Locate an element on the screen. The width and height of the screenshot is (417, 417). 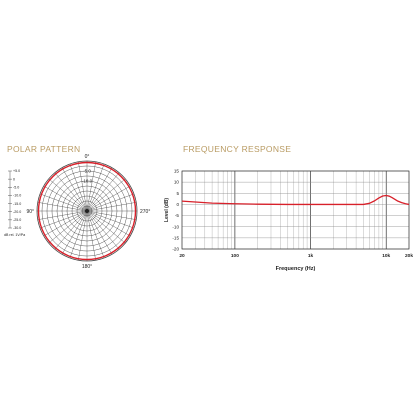
frequency-grid is located at coordinates (295, 210).